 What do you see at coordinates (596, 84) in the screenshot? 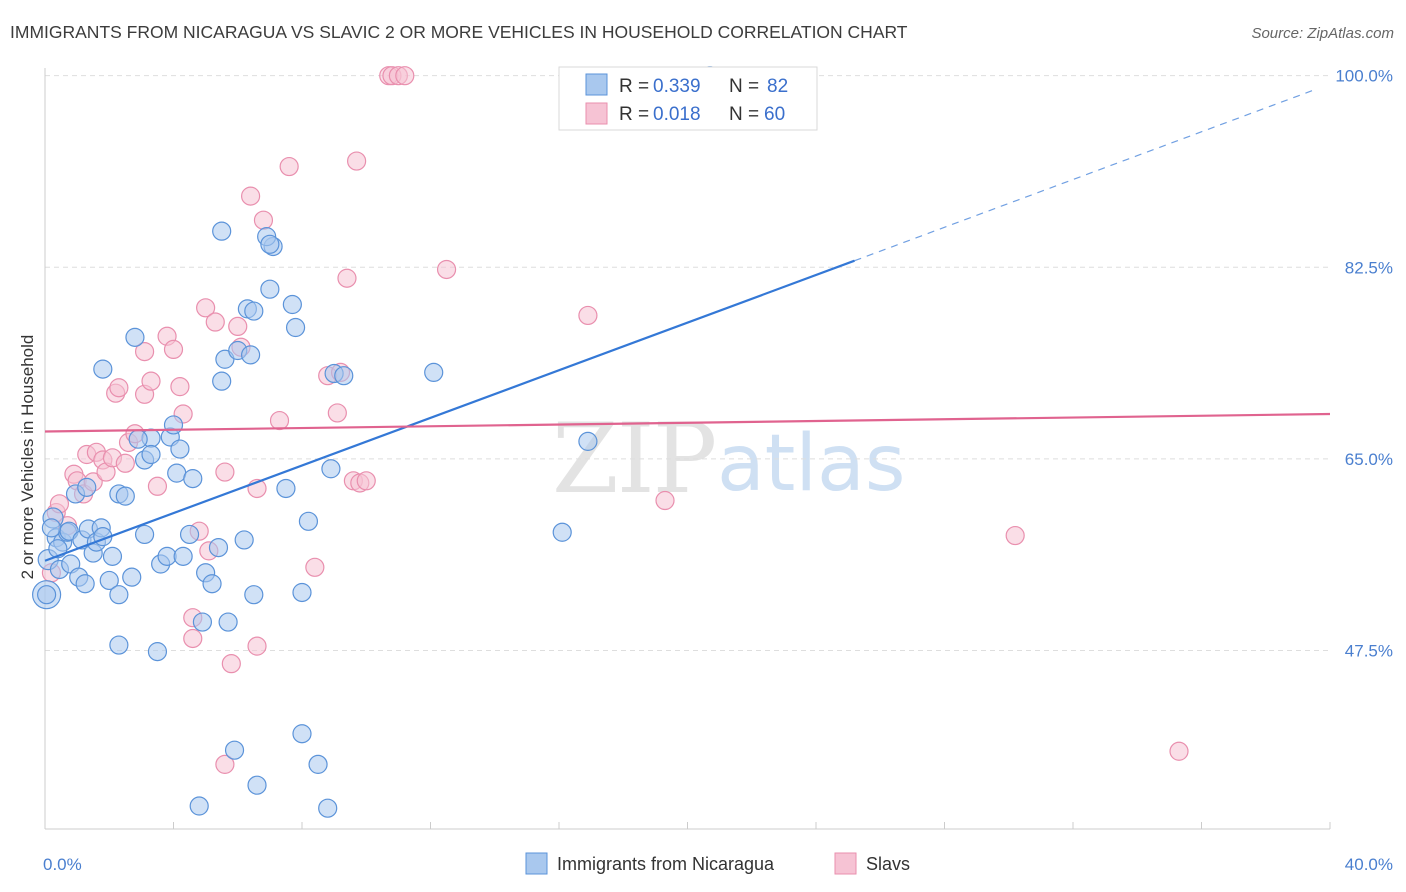
I see `legend-swatch-nicaragua` at bounding box center [596, 84].